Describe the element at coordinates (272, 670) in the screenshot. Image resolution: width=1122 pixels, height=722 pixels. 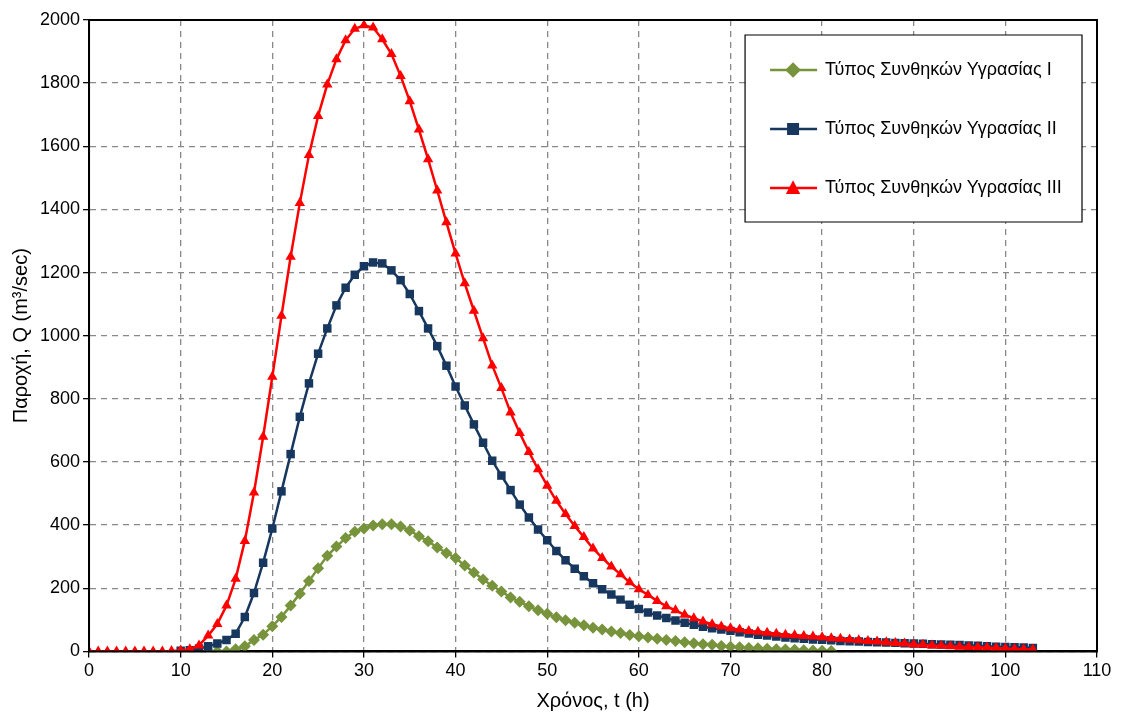
I see `x-tick-label: 20` at that location.